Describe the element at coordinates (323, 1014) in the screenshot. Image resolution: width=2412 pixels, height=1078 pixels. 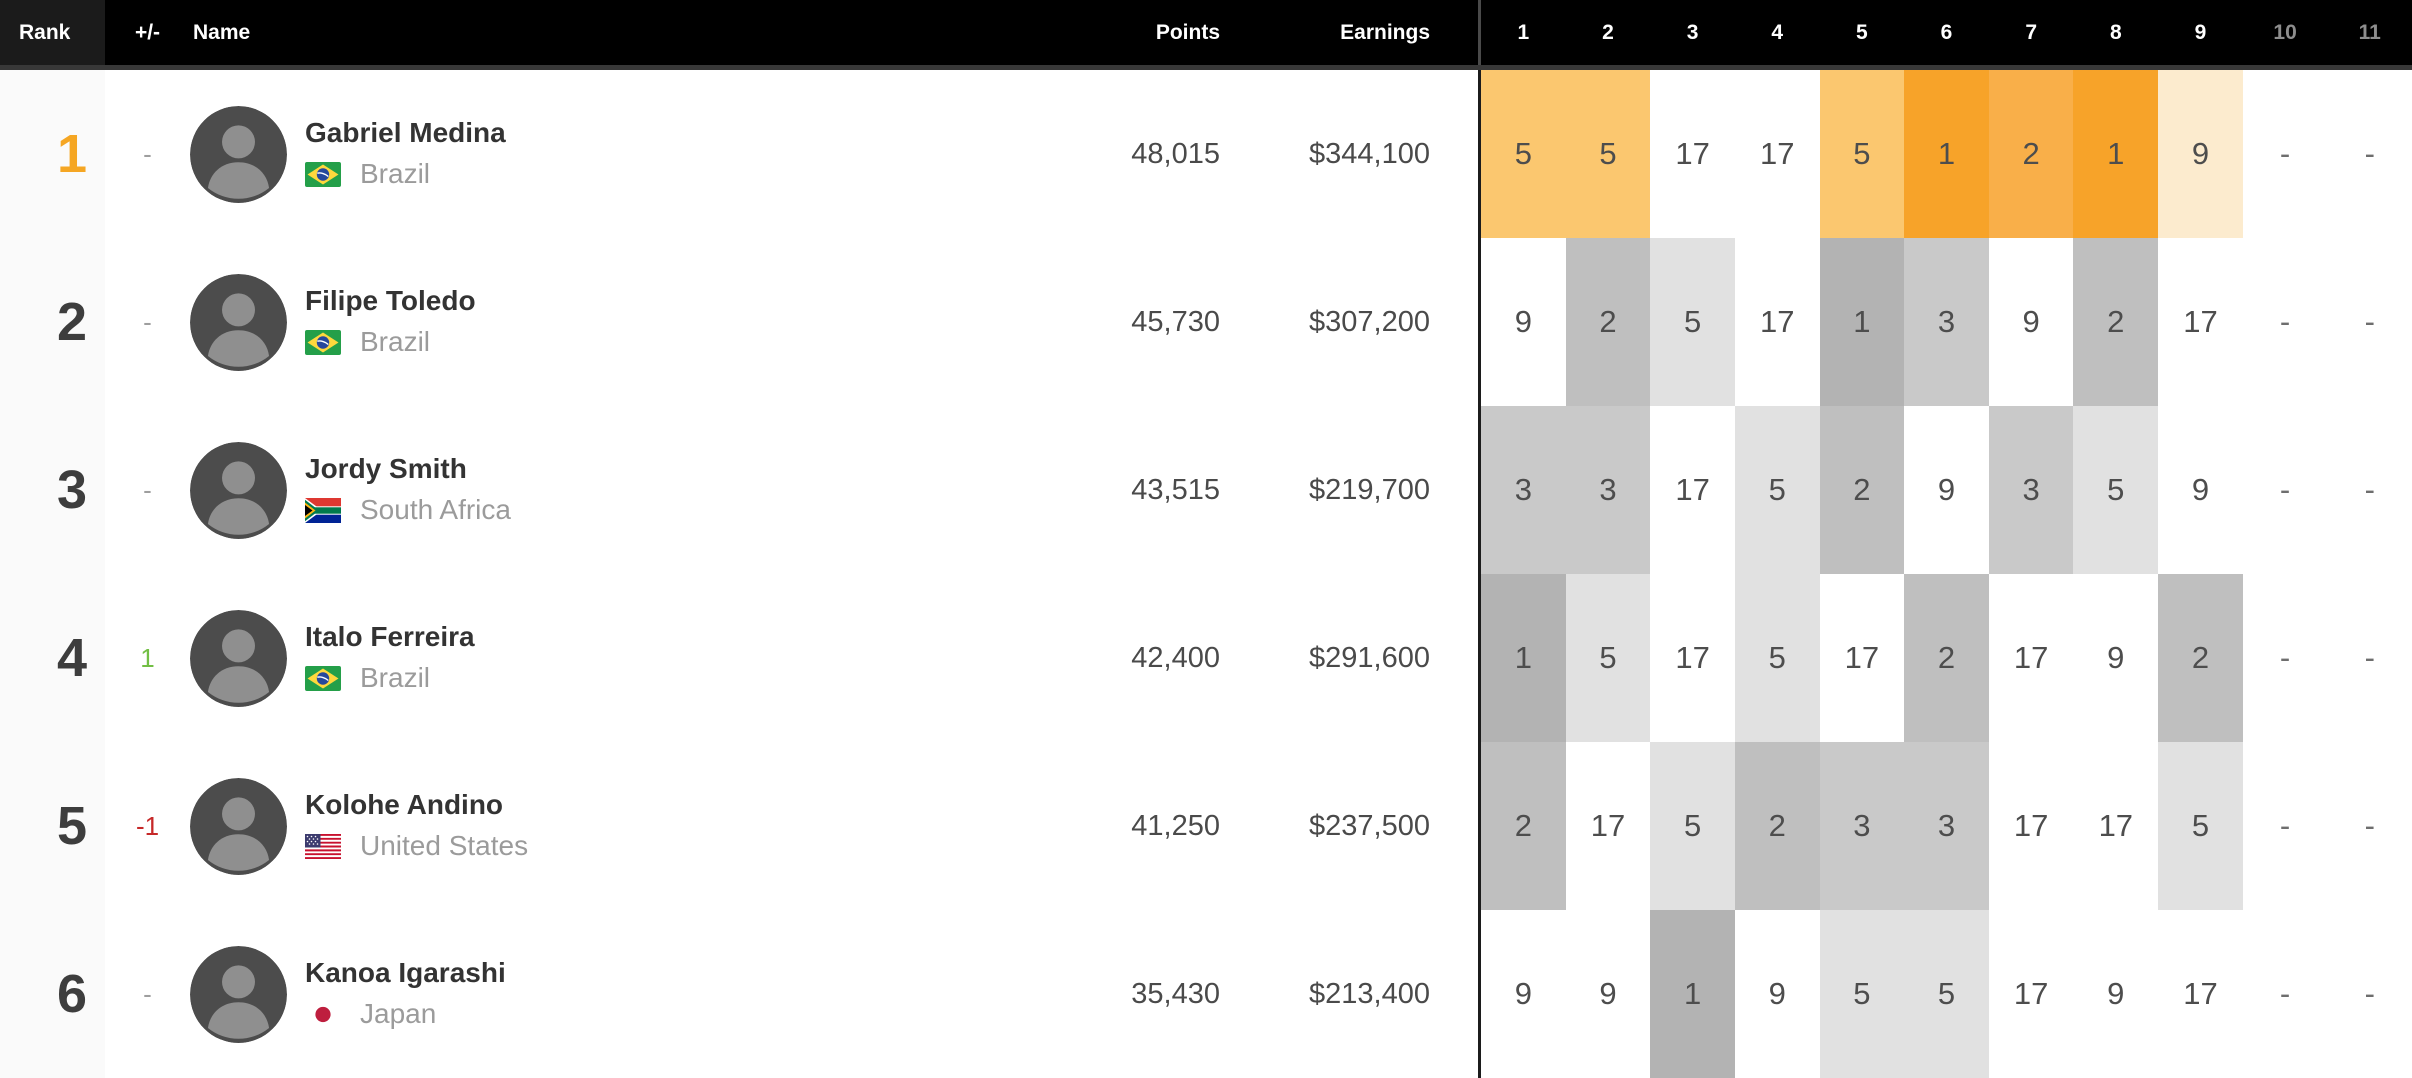
I see `japan-flag-icon` at that location.